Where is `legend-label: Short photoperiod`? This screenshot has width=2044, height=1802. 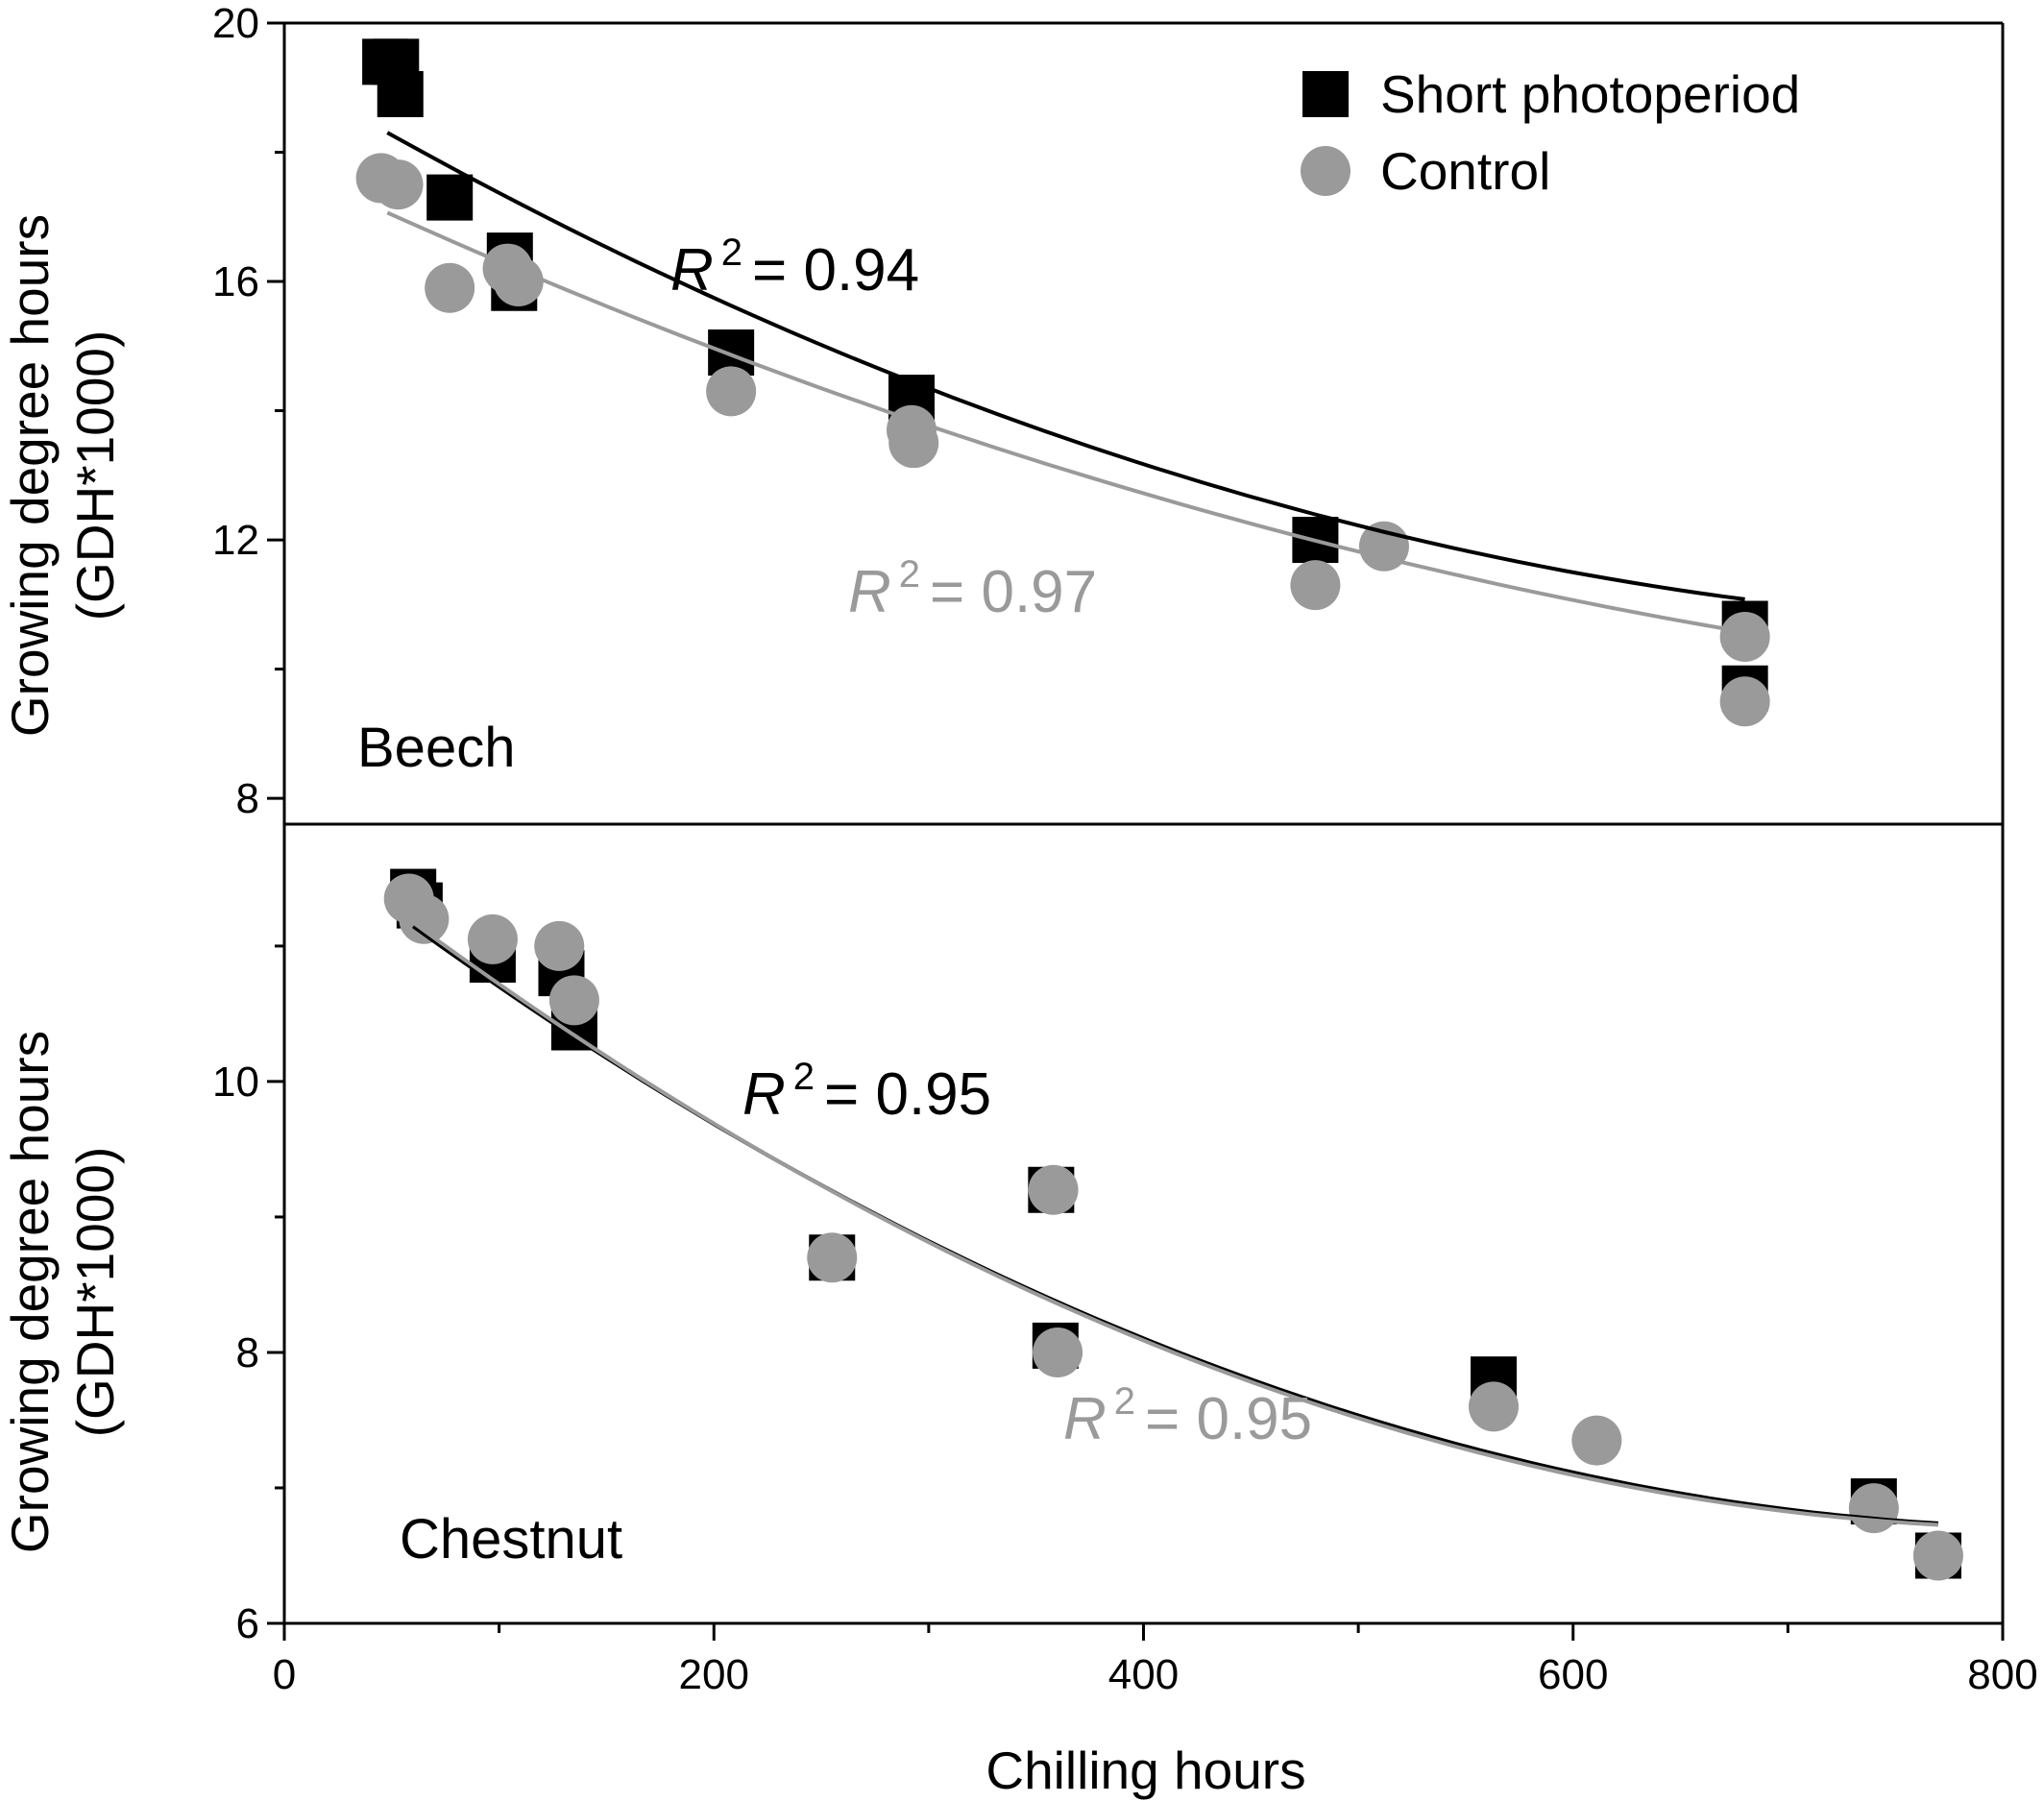
legend-label: Short photoperiod is located at coordinates (1590, 94).